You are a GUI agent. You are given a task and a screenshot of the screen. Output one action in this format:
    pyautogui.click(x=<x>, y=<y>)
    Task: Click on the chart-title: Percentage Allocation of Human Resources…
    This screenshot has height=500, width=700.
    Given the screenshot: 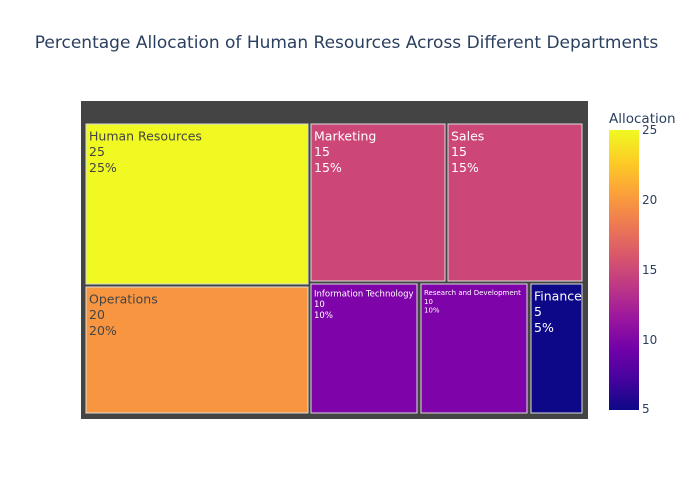 What is the action you would take?
    pyautogui.click(x=346, y=43)
    